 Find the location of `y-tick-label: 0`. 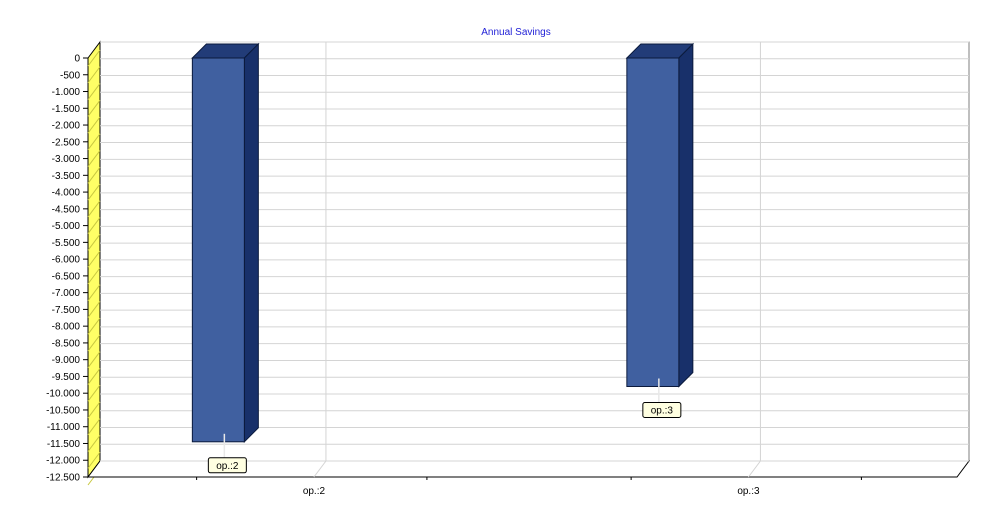

y-tick-label: 0 is located at coordinates (77, 59).